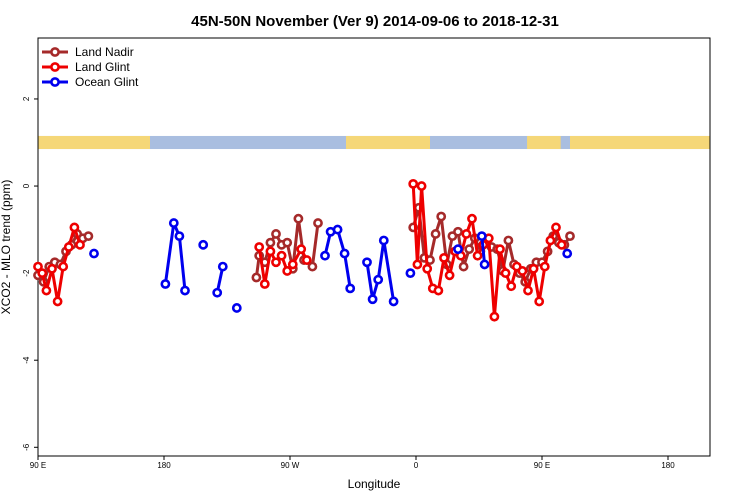 Image resolution: width=750 pixels, height=500 pixels. What do you see at coordinates (416, 465) in the screenshot?
I see `x-tick-label: 0` at bounding box center [416, 465].